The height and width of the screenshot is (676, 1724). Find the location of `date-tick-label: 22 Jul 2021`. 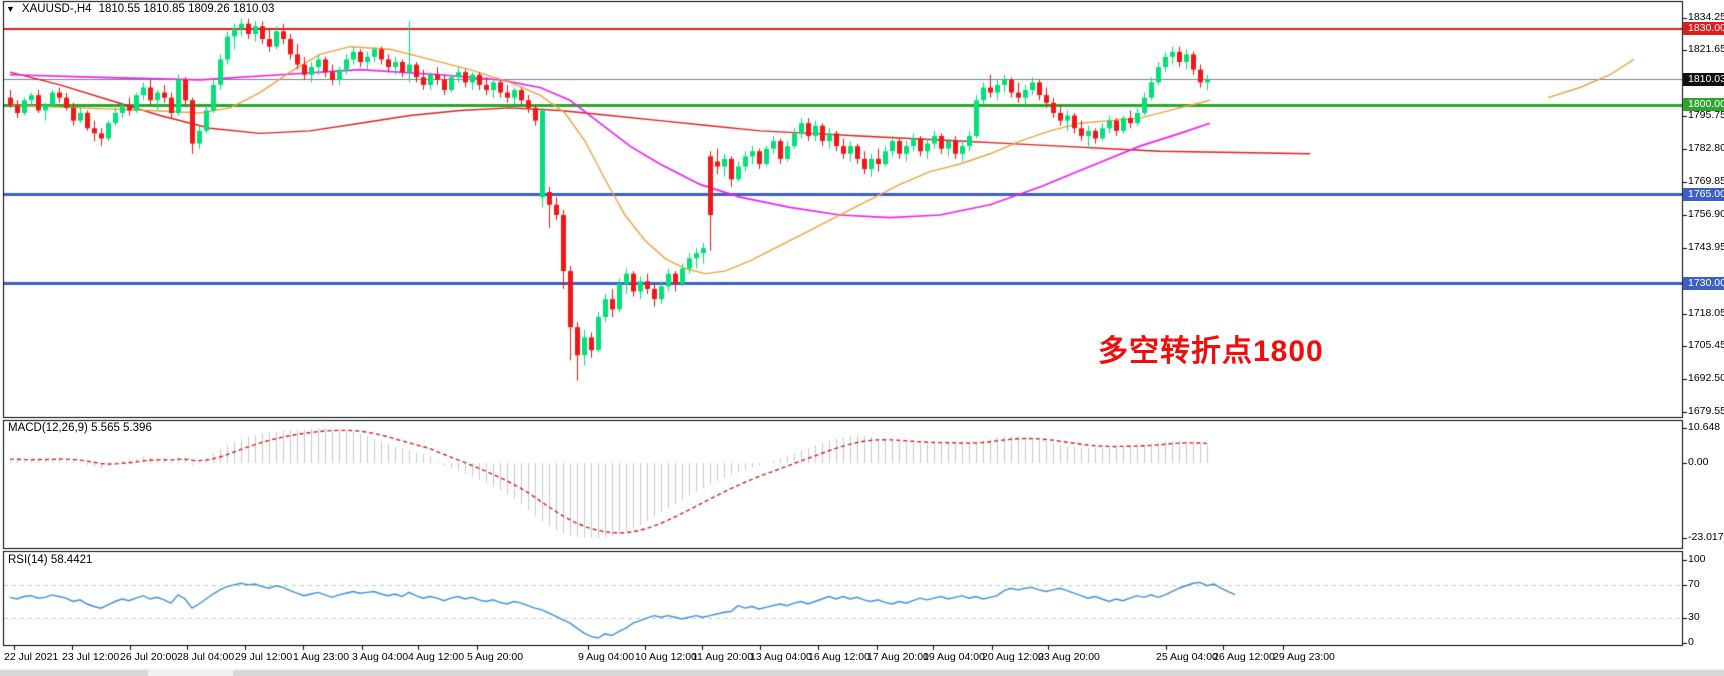

date-tick-label: 22 Jul 2021 is located at coordinates (31, 657).